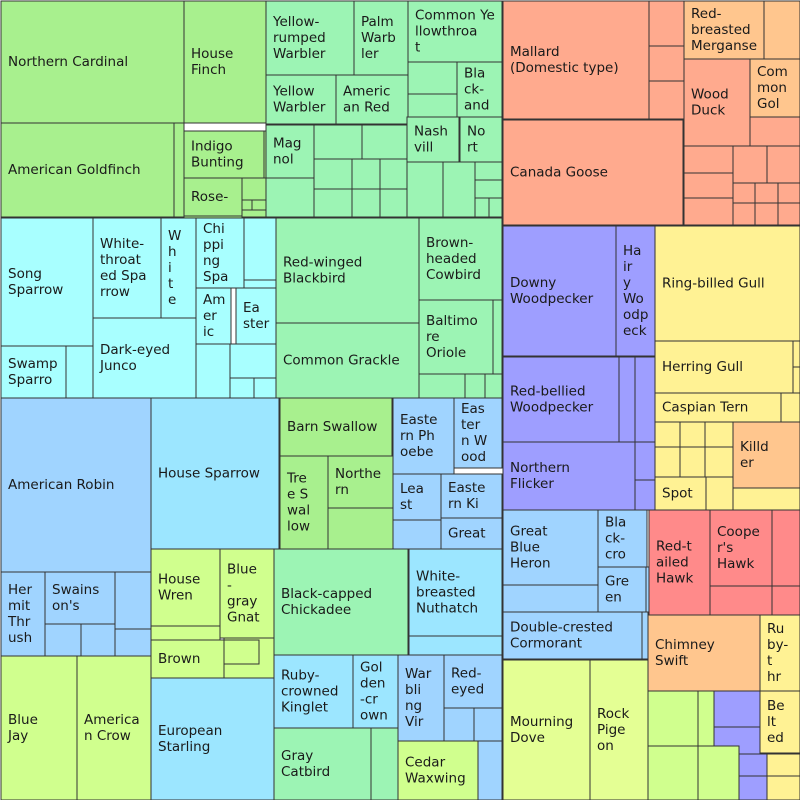  Describe the element at coordinates (123, 268) in the screenshot. I see `treemap-cell-label: White-throat ed Spa rrow` at that location.